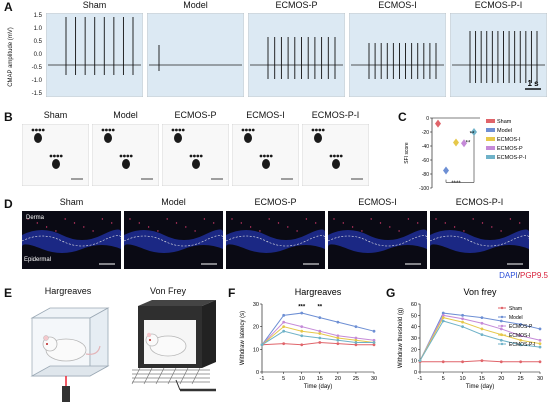 The height and width of the screenshot is (402, 554). I want to click on ytick-label: 10, so click(256, 350).